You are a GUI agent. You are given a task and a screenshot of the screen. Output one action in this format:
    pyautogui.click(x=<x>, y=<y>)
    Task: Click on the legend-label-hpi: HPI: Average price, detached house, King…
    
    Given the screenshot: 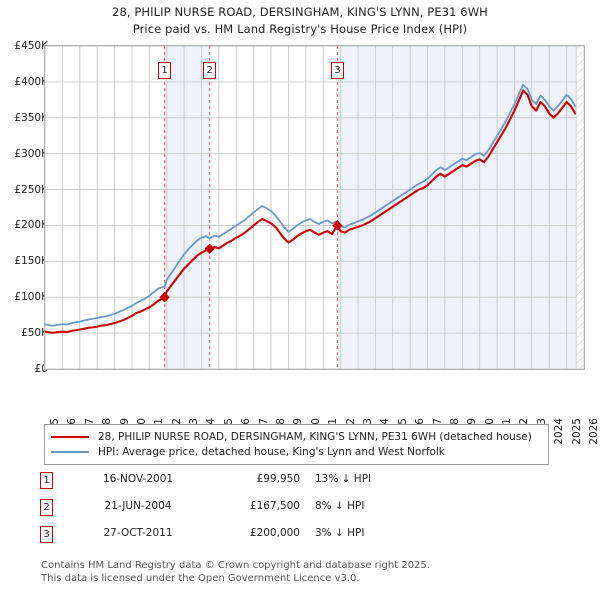 What is the action you would take?
    pyautogui.click(x=271, y=451)
    